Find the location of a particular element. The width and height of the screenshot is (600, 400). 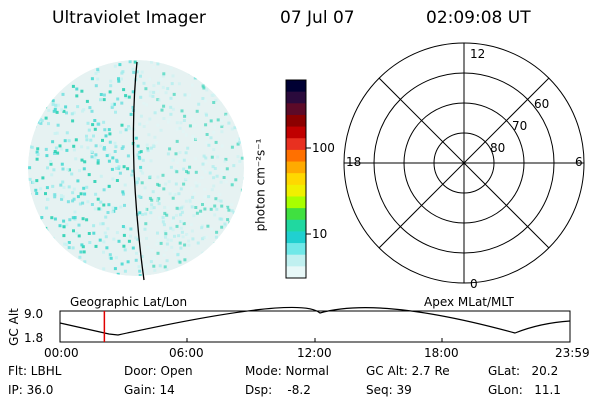

info-gc-alt: GC Alt: 2.7 Re is located at coordinates (408, 371).